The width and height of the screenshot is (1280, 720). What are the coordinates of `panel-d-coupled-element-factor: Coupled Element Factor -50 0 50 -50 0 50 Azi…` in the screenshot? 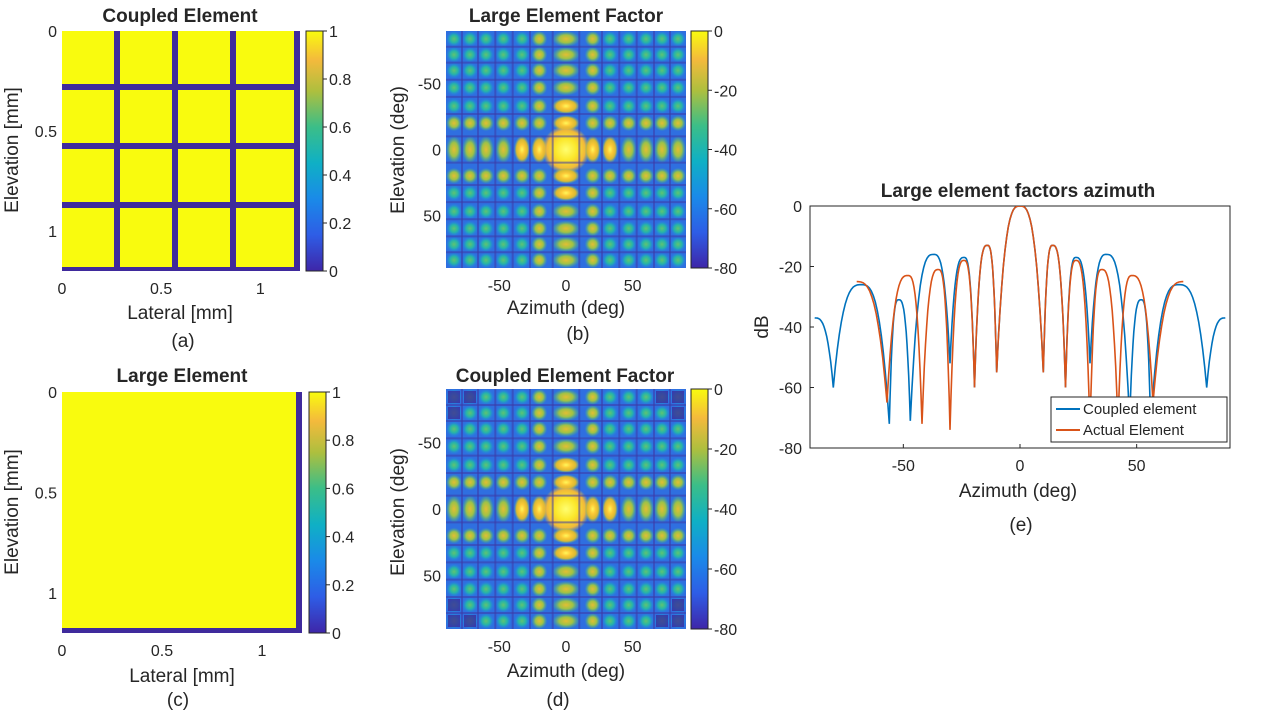 It's located at (562, 538).